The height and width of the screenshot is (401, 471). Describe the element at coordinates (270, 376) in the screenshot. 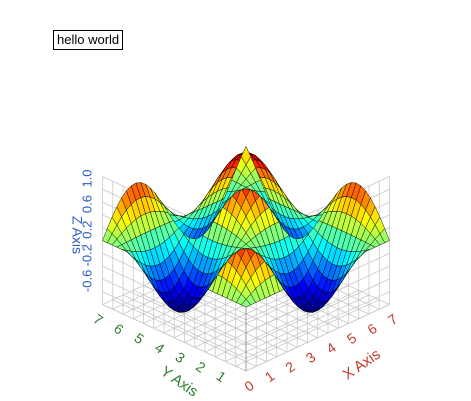

I see `x-tick-label: 1` at that location.